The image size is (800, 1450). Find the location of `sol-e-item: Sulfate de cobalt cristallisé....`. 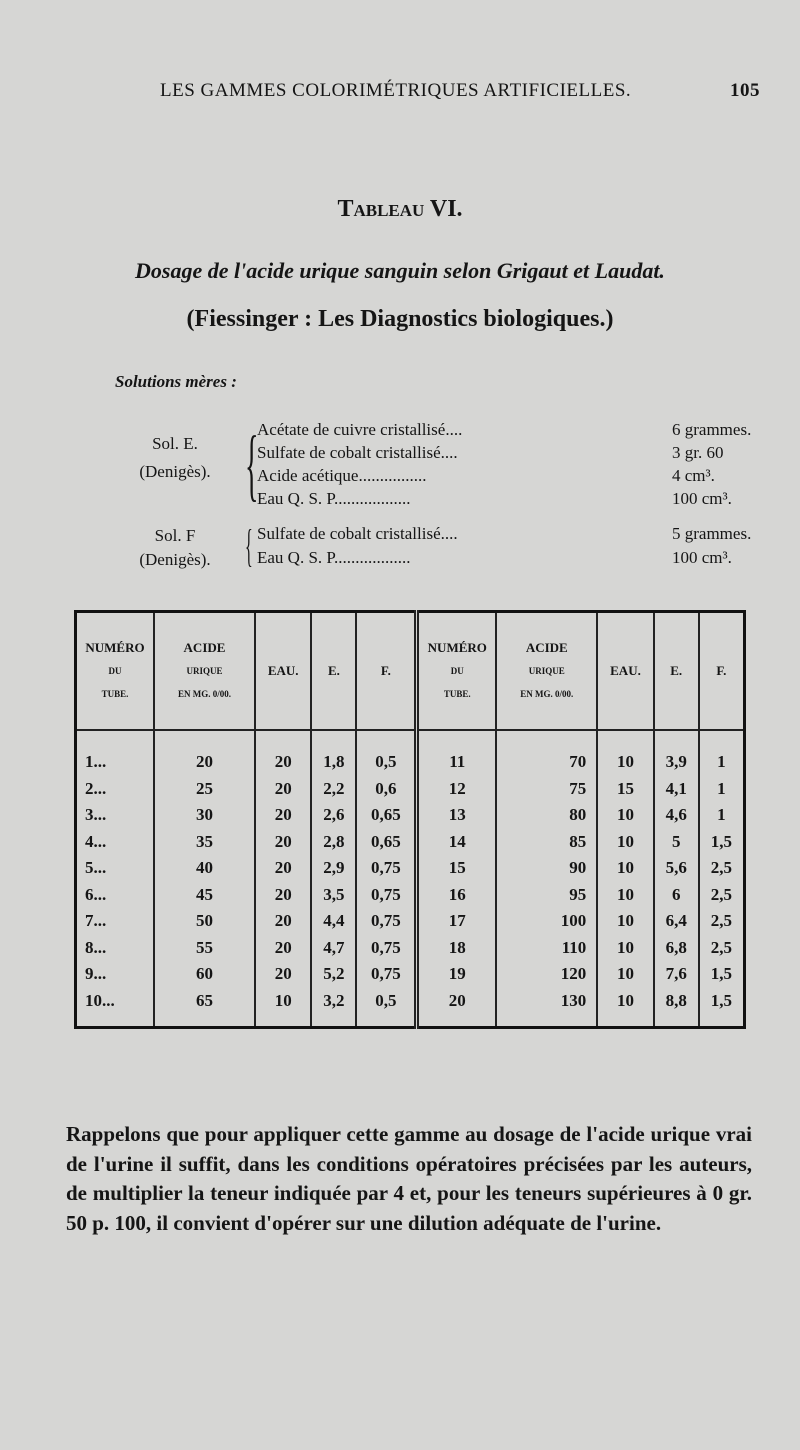

sol-e-item: Sulfate de cobalt cristallisé.... is located at coordinates (357, 452).